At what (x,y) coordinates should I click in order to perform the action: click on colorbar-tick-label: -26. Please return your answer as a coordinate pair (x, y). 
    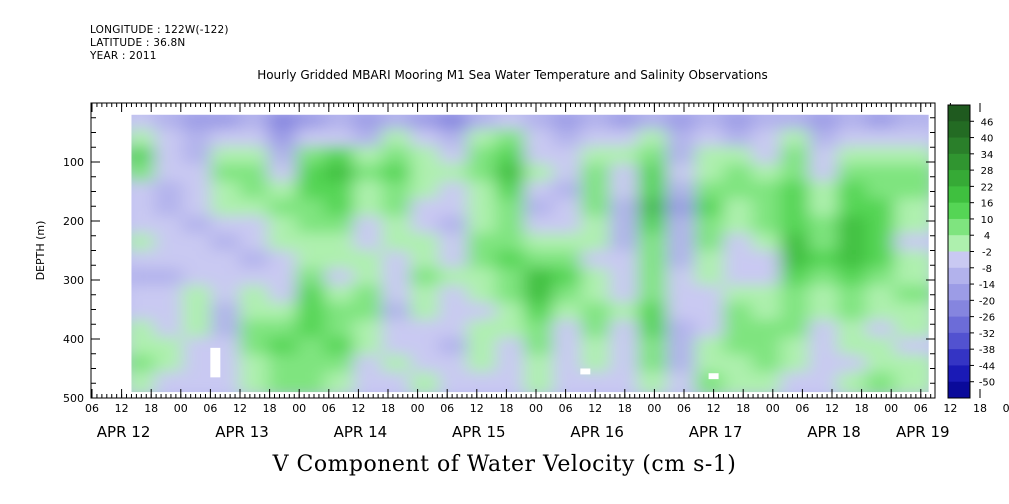
    Looking at the image, I should click on (987, 318).